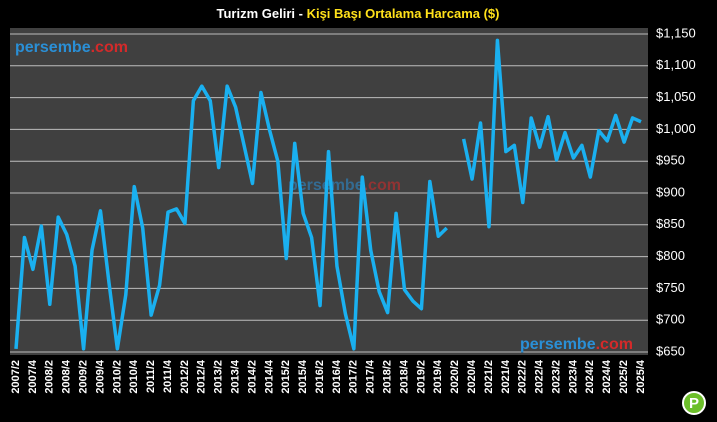  What do you see at coordinates (403, 13) in the screenshot?
I see `title-part: Kişi Başı Ortalama Harcama ($)` at bounding box center [403, 13].